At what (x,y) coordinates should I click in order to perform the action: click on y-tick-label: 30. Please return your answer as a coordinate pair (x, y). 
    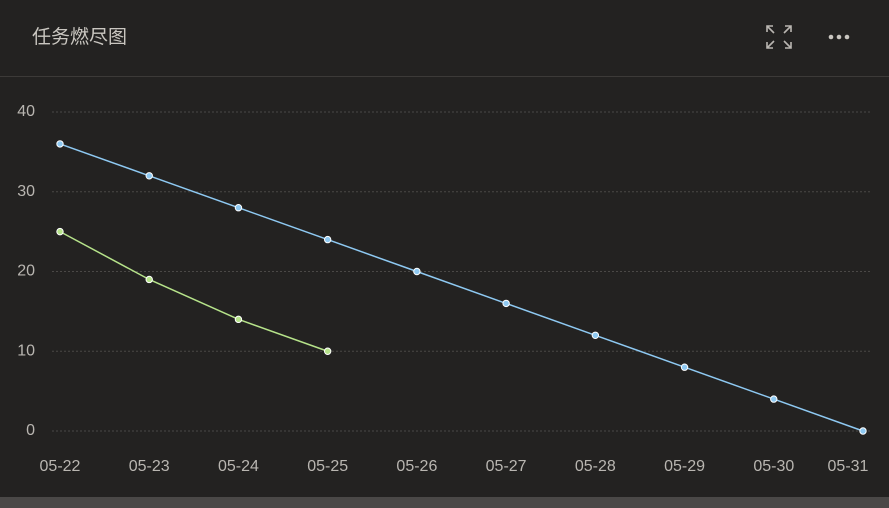
    Looking at the image, I should click on (26, 191).